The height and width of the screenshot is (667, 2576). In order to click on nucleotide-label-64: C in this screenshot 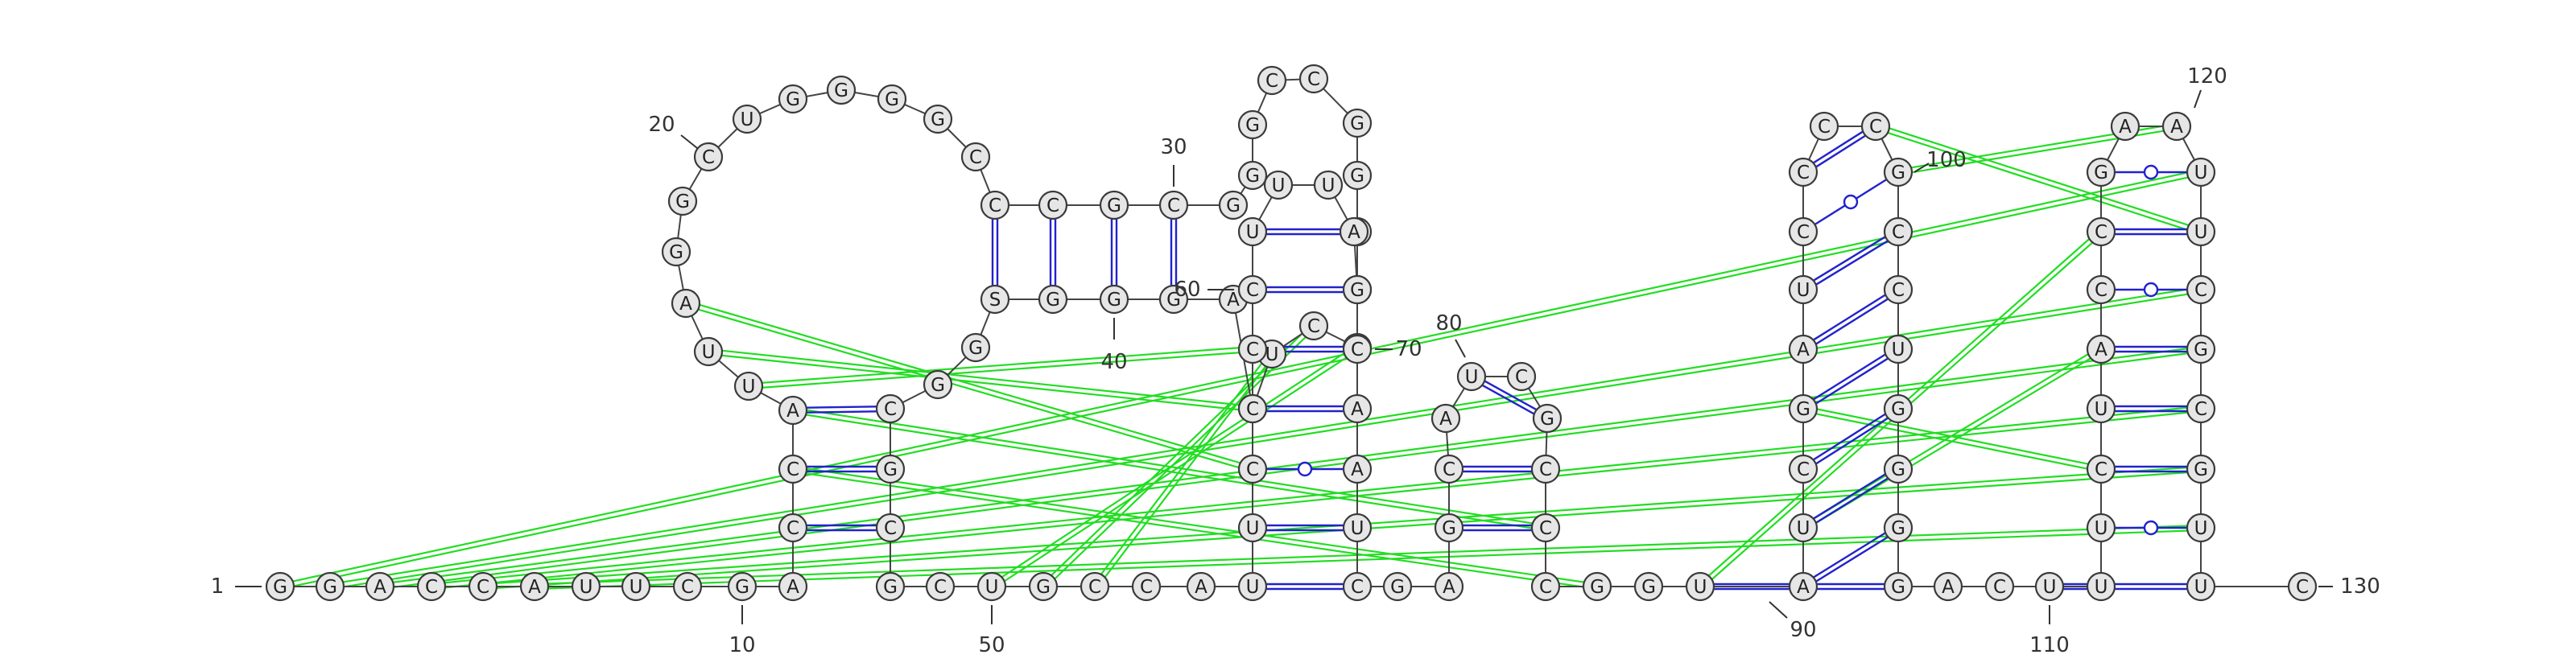, I will do `click(1252, 409)`.